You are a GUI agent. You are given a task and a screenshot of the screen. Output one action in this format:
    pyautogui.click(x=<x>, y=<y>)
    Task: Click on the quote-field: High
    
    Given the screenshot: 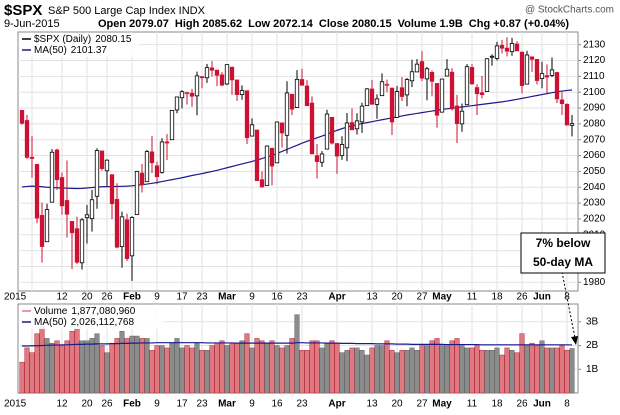 What is the action you would take?
    pyautogui.click(x=187, y=24)
    